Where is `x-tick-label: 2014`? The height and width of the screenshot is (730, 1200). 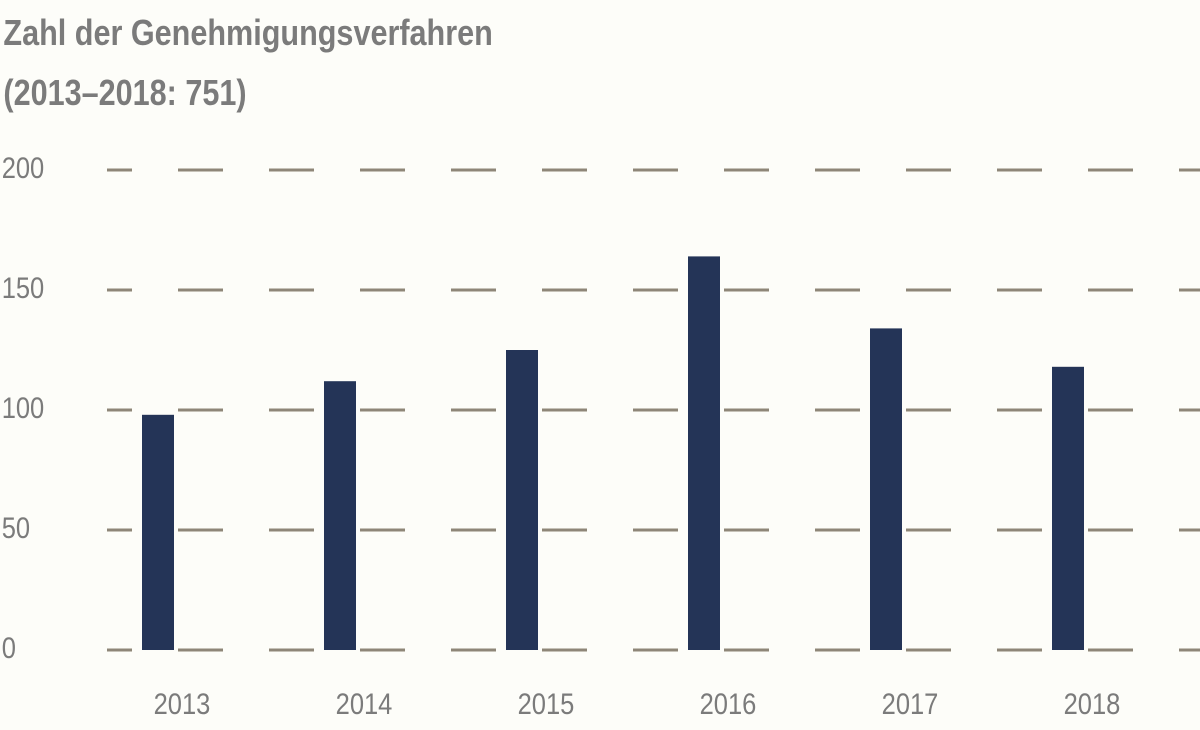 x-tick-label: 2014 is located at coordinates (364, 703).